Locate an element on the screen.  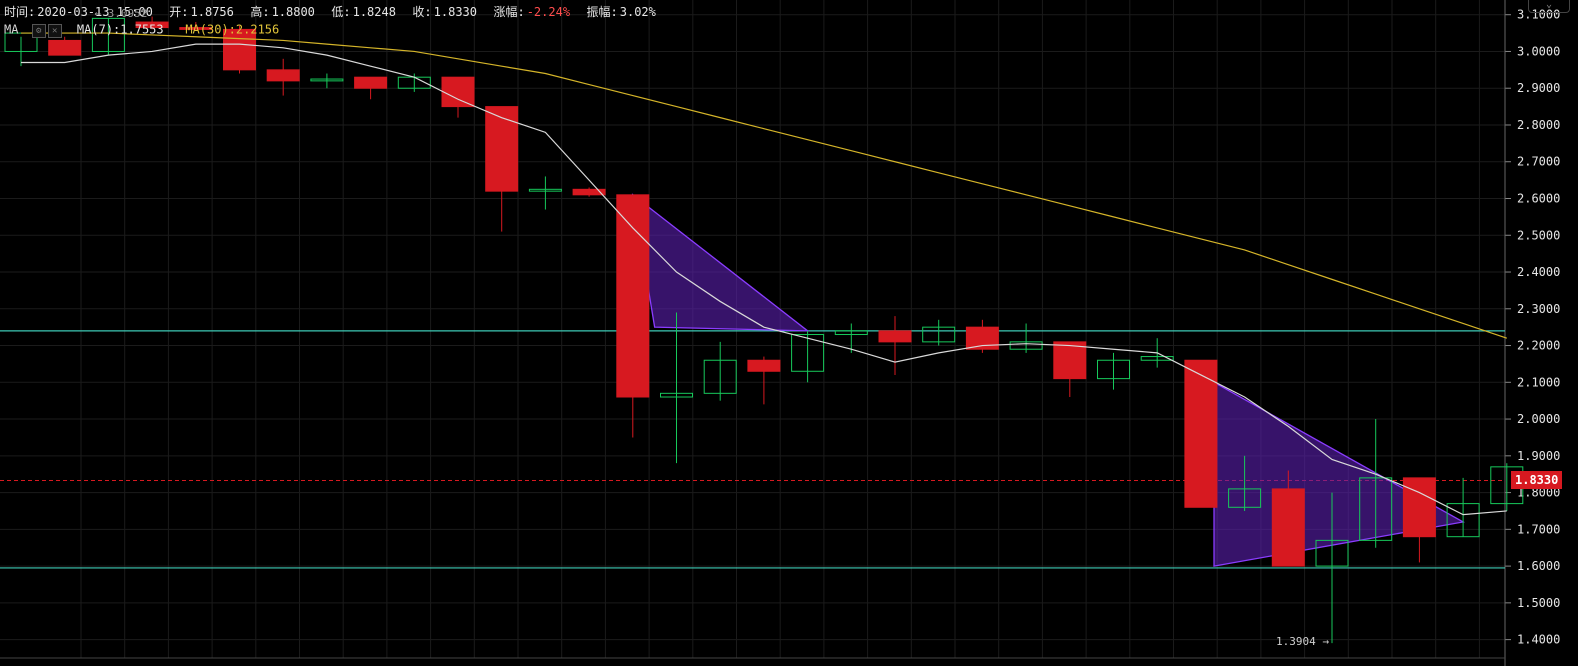
amplitude-value: 3.02% is located at coordinates (637, 12).